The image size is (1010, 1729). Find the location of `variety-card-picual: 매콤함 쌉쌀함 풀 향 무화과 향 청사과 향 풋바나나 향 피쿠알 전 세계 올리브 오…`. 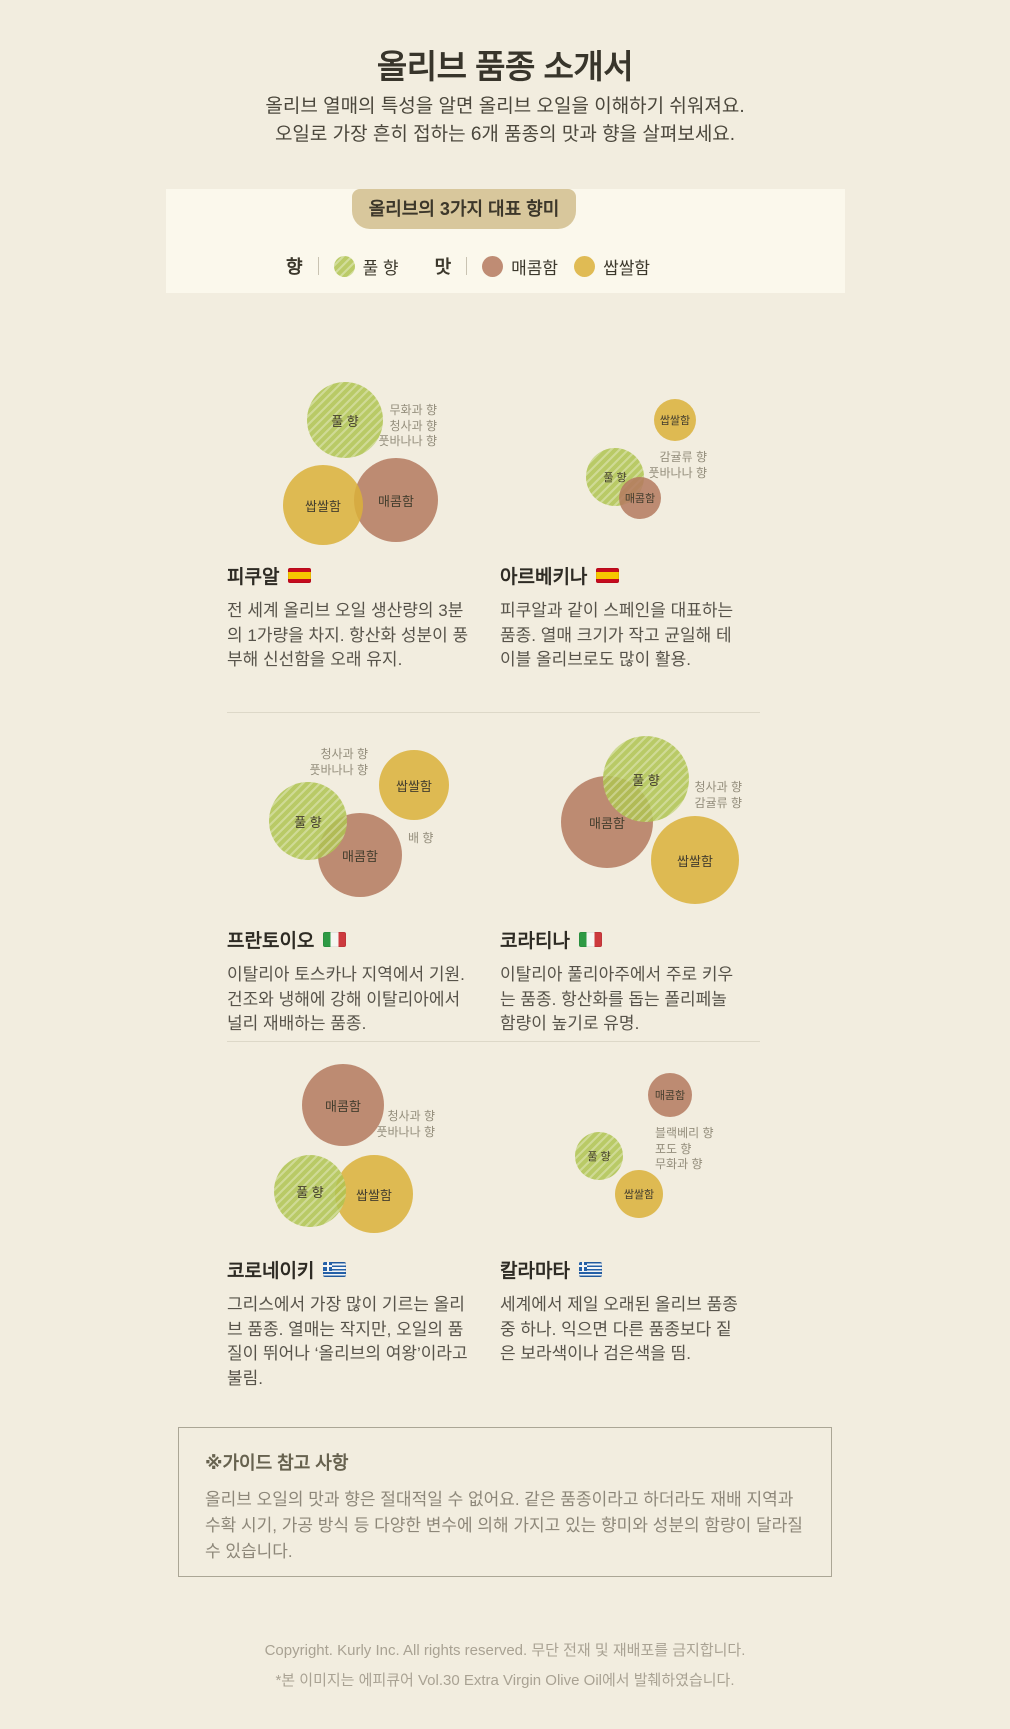

variety-card-picual: 매콤함 쌉쌀함 풀 향 무화과 향 청사과 향 풋바나나 향 피쿠알 전 세계 올리브 오… is located at coordinates (349, 506).